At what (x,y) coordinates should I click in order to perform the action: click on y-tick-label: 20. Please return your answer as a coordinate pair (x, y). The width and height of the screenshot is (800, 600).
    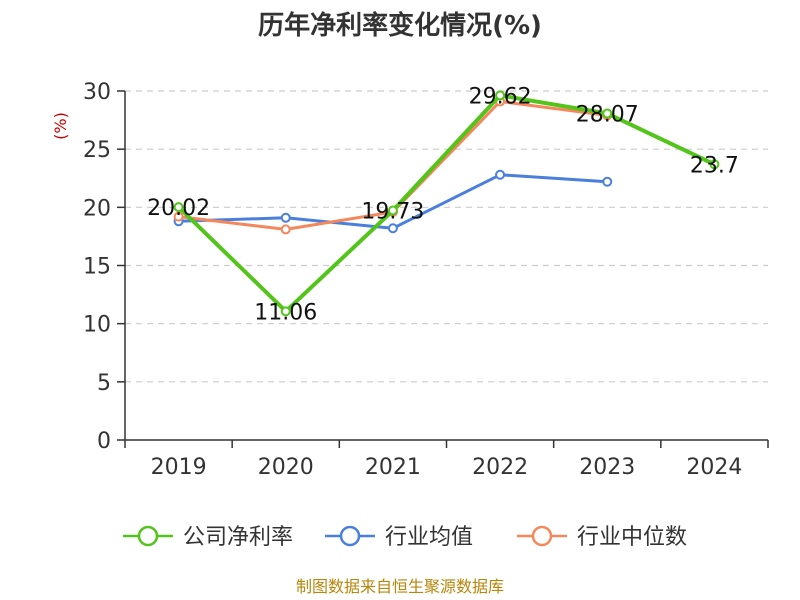
    Looking at the image, I should click on (97, 208).